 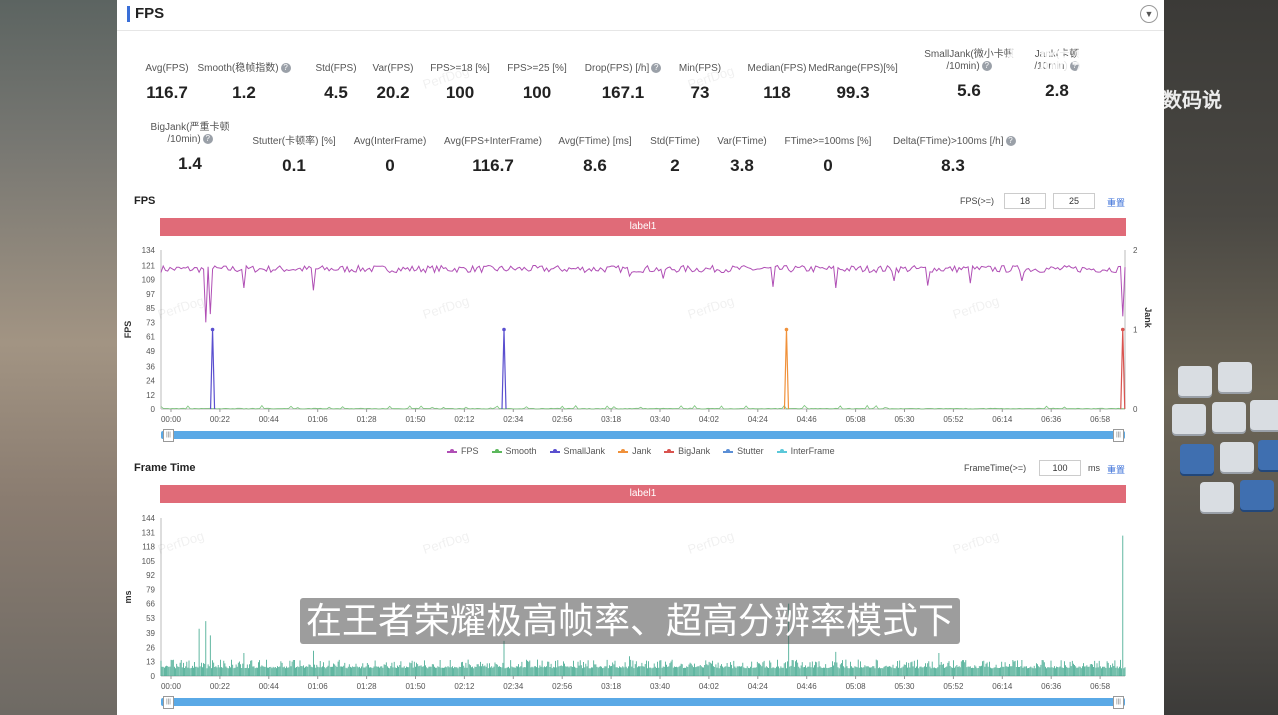 I want to click on x-tick-label: 00:44, so click(x=269, y=686).